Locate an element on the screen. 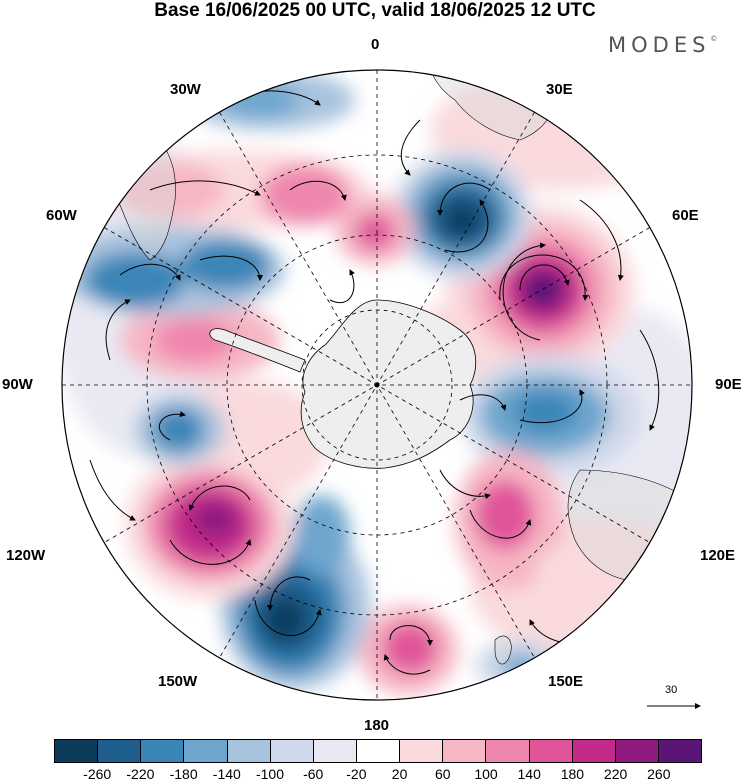  new-zealand-landmass is located at coordinates (503, 650).